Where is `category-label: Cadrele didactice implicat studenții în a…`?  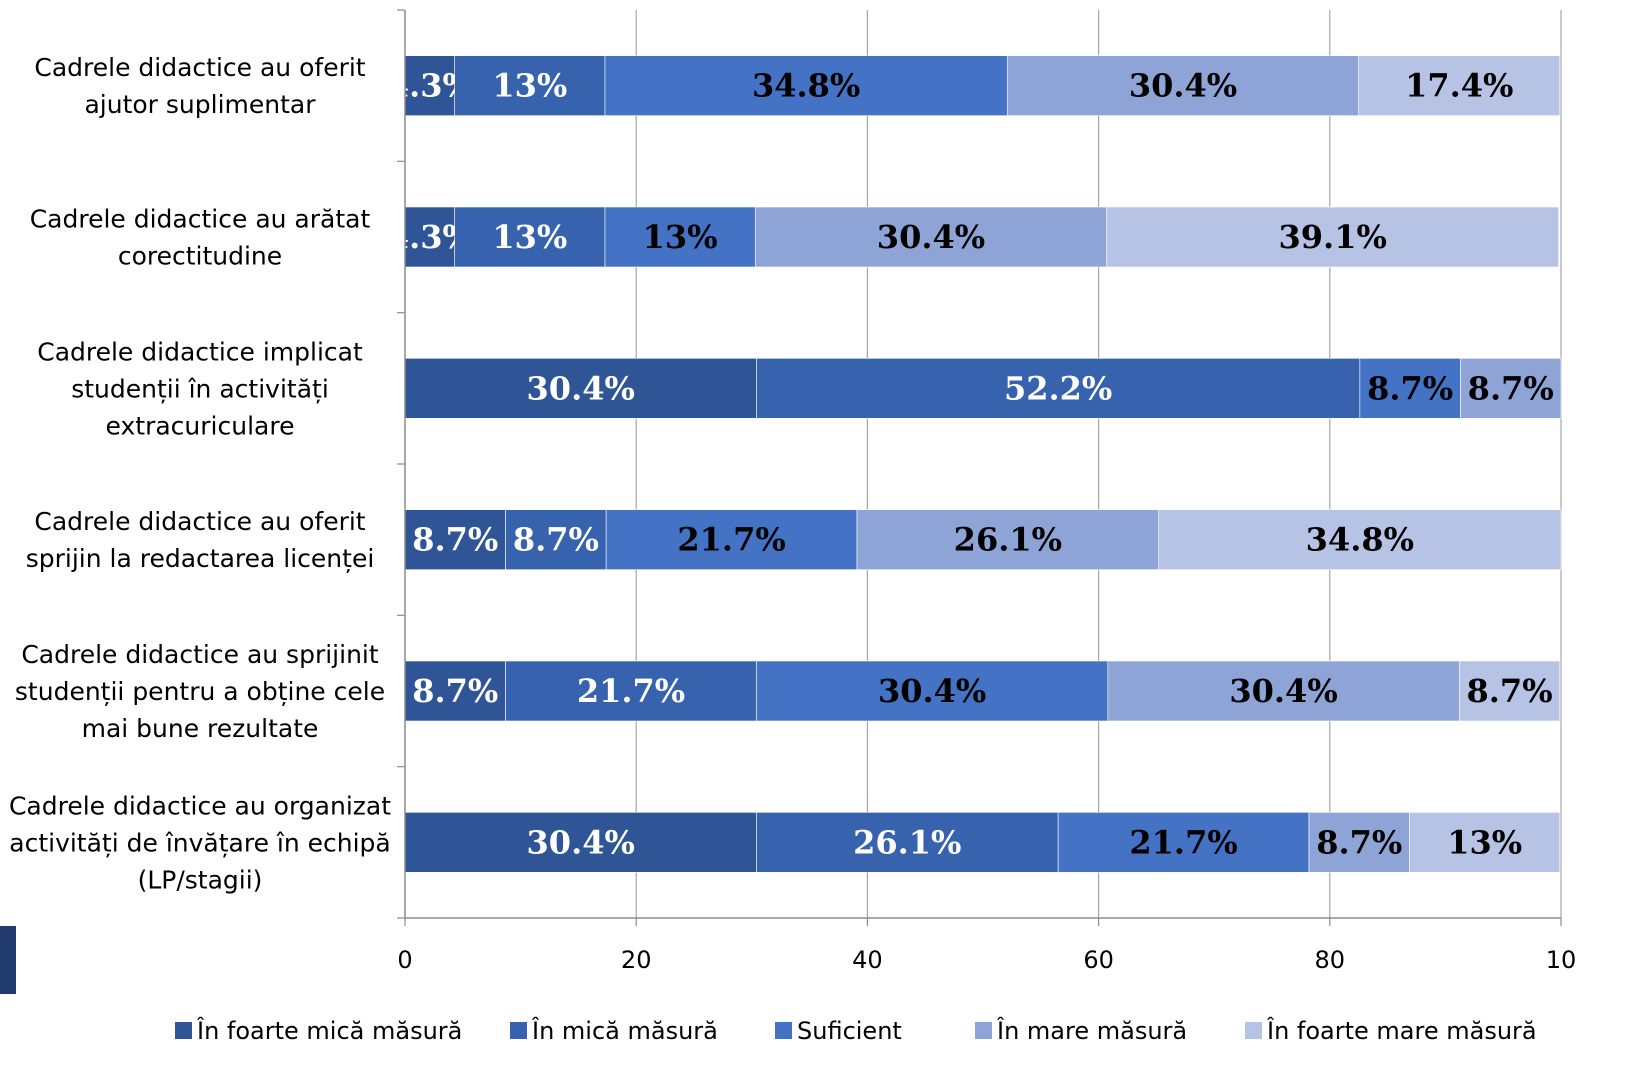 category-label: Cadrele didactice implicat studenții în a… is located at coordinates (200, 388).